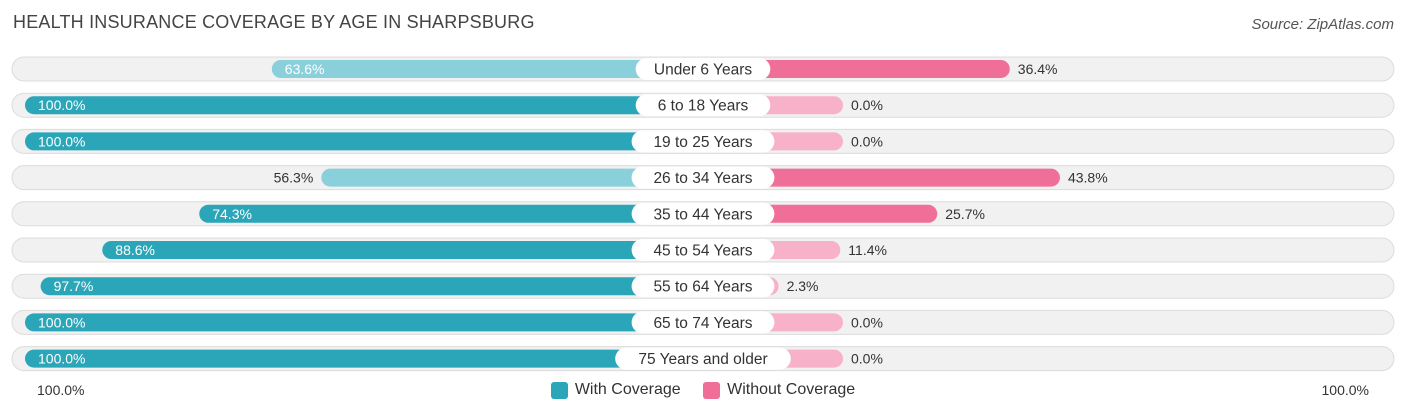 The height and width of the screenshot is (415, 1406). I want to click on category-label: 45 to 54 Years, so click(702, 251).